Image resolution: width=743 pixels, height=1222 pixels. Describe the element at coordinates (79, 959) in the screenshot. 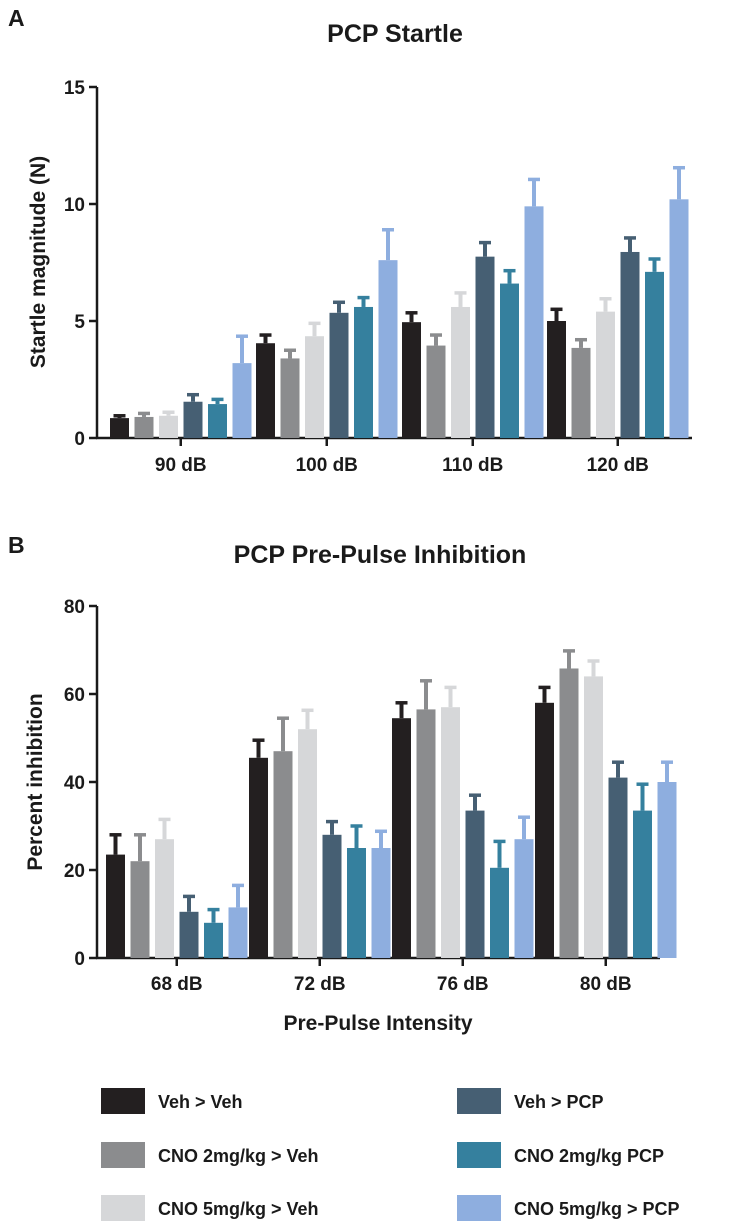

I see `chart-b-y-tick-label: 0` at that location.